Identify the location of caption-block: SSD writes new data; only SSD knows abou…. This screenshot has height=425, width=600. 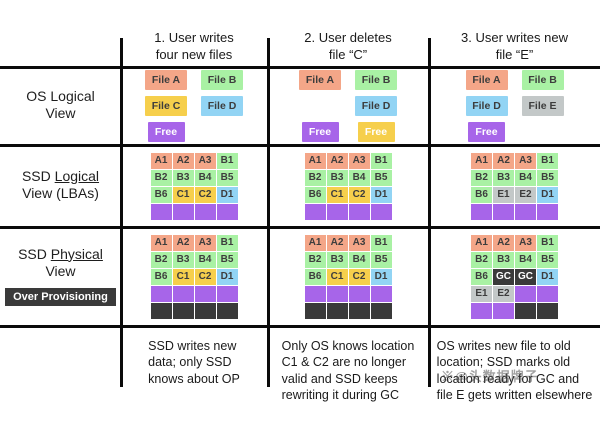
(194, 375).